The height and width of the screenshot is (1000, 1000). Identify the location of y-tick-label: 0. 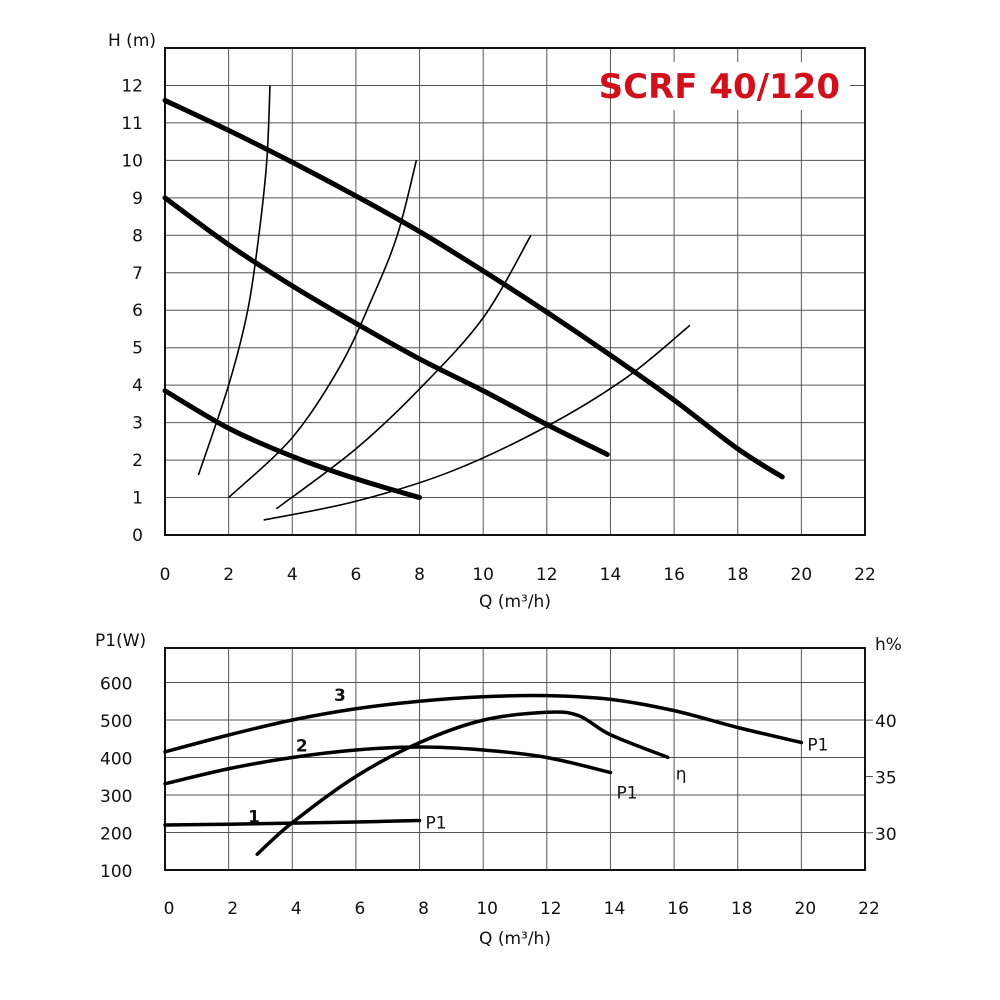
(137, 536).